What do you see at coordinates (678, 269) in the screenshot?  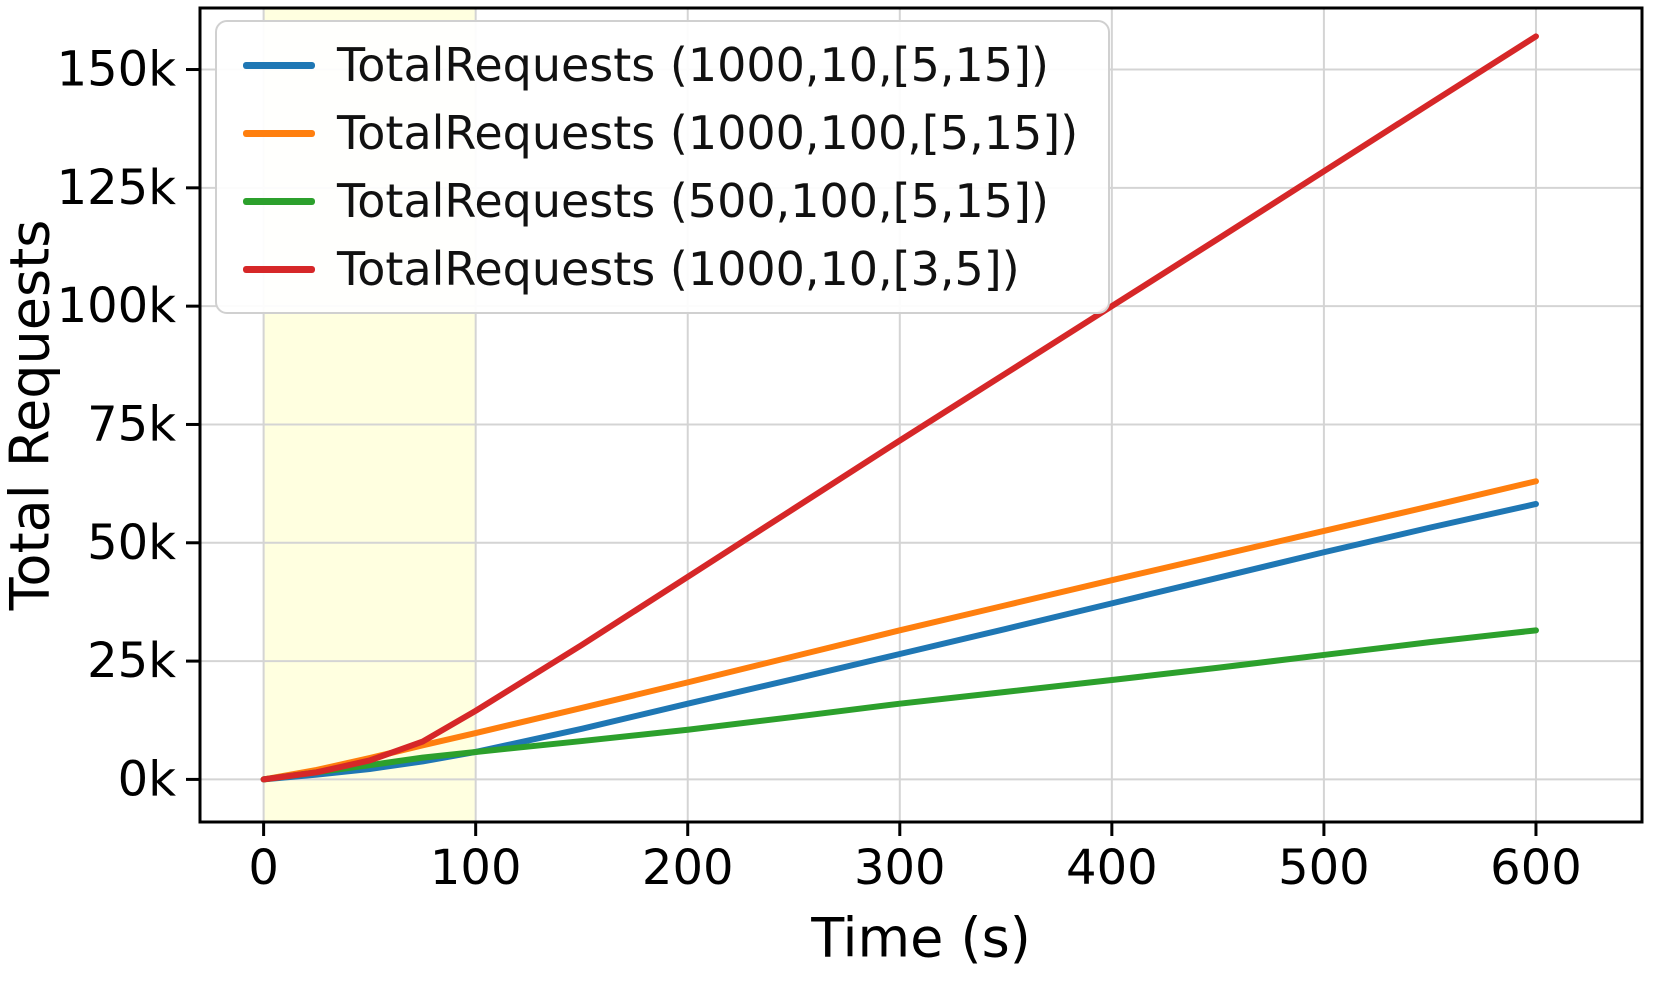 I see `legend-label: TotalRequests (1000,10,[3,5])` at bounding box center [678, 269].